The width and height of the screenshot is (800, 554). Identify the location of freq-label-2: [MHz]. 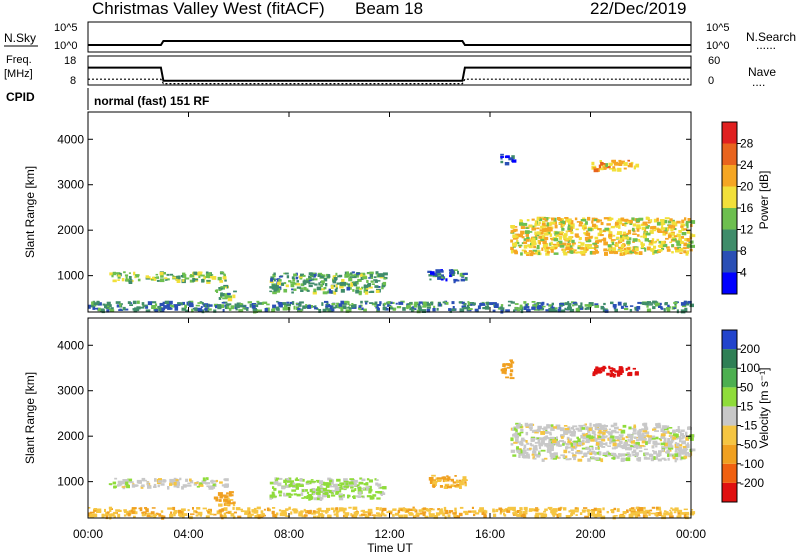
(18, 74).